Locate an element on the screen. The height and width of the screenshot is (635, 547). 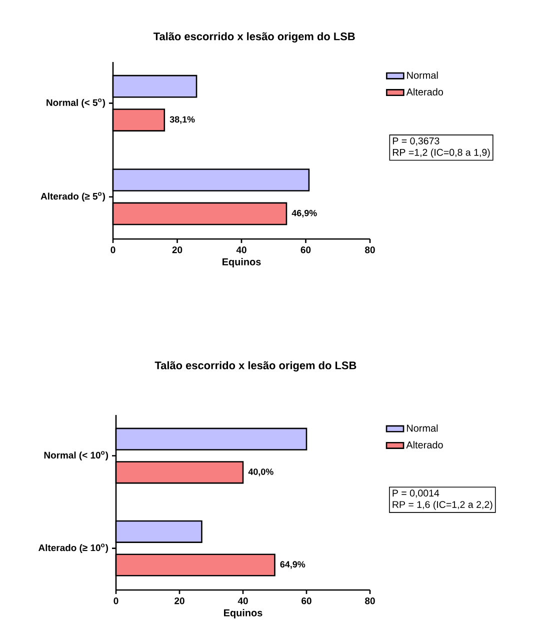
y-tick-label: Alterado (≥ 10$^{o}$) is located at coordinates (73, 548).